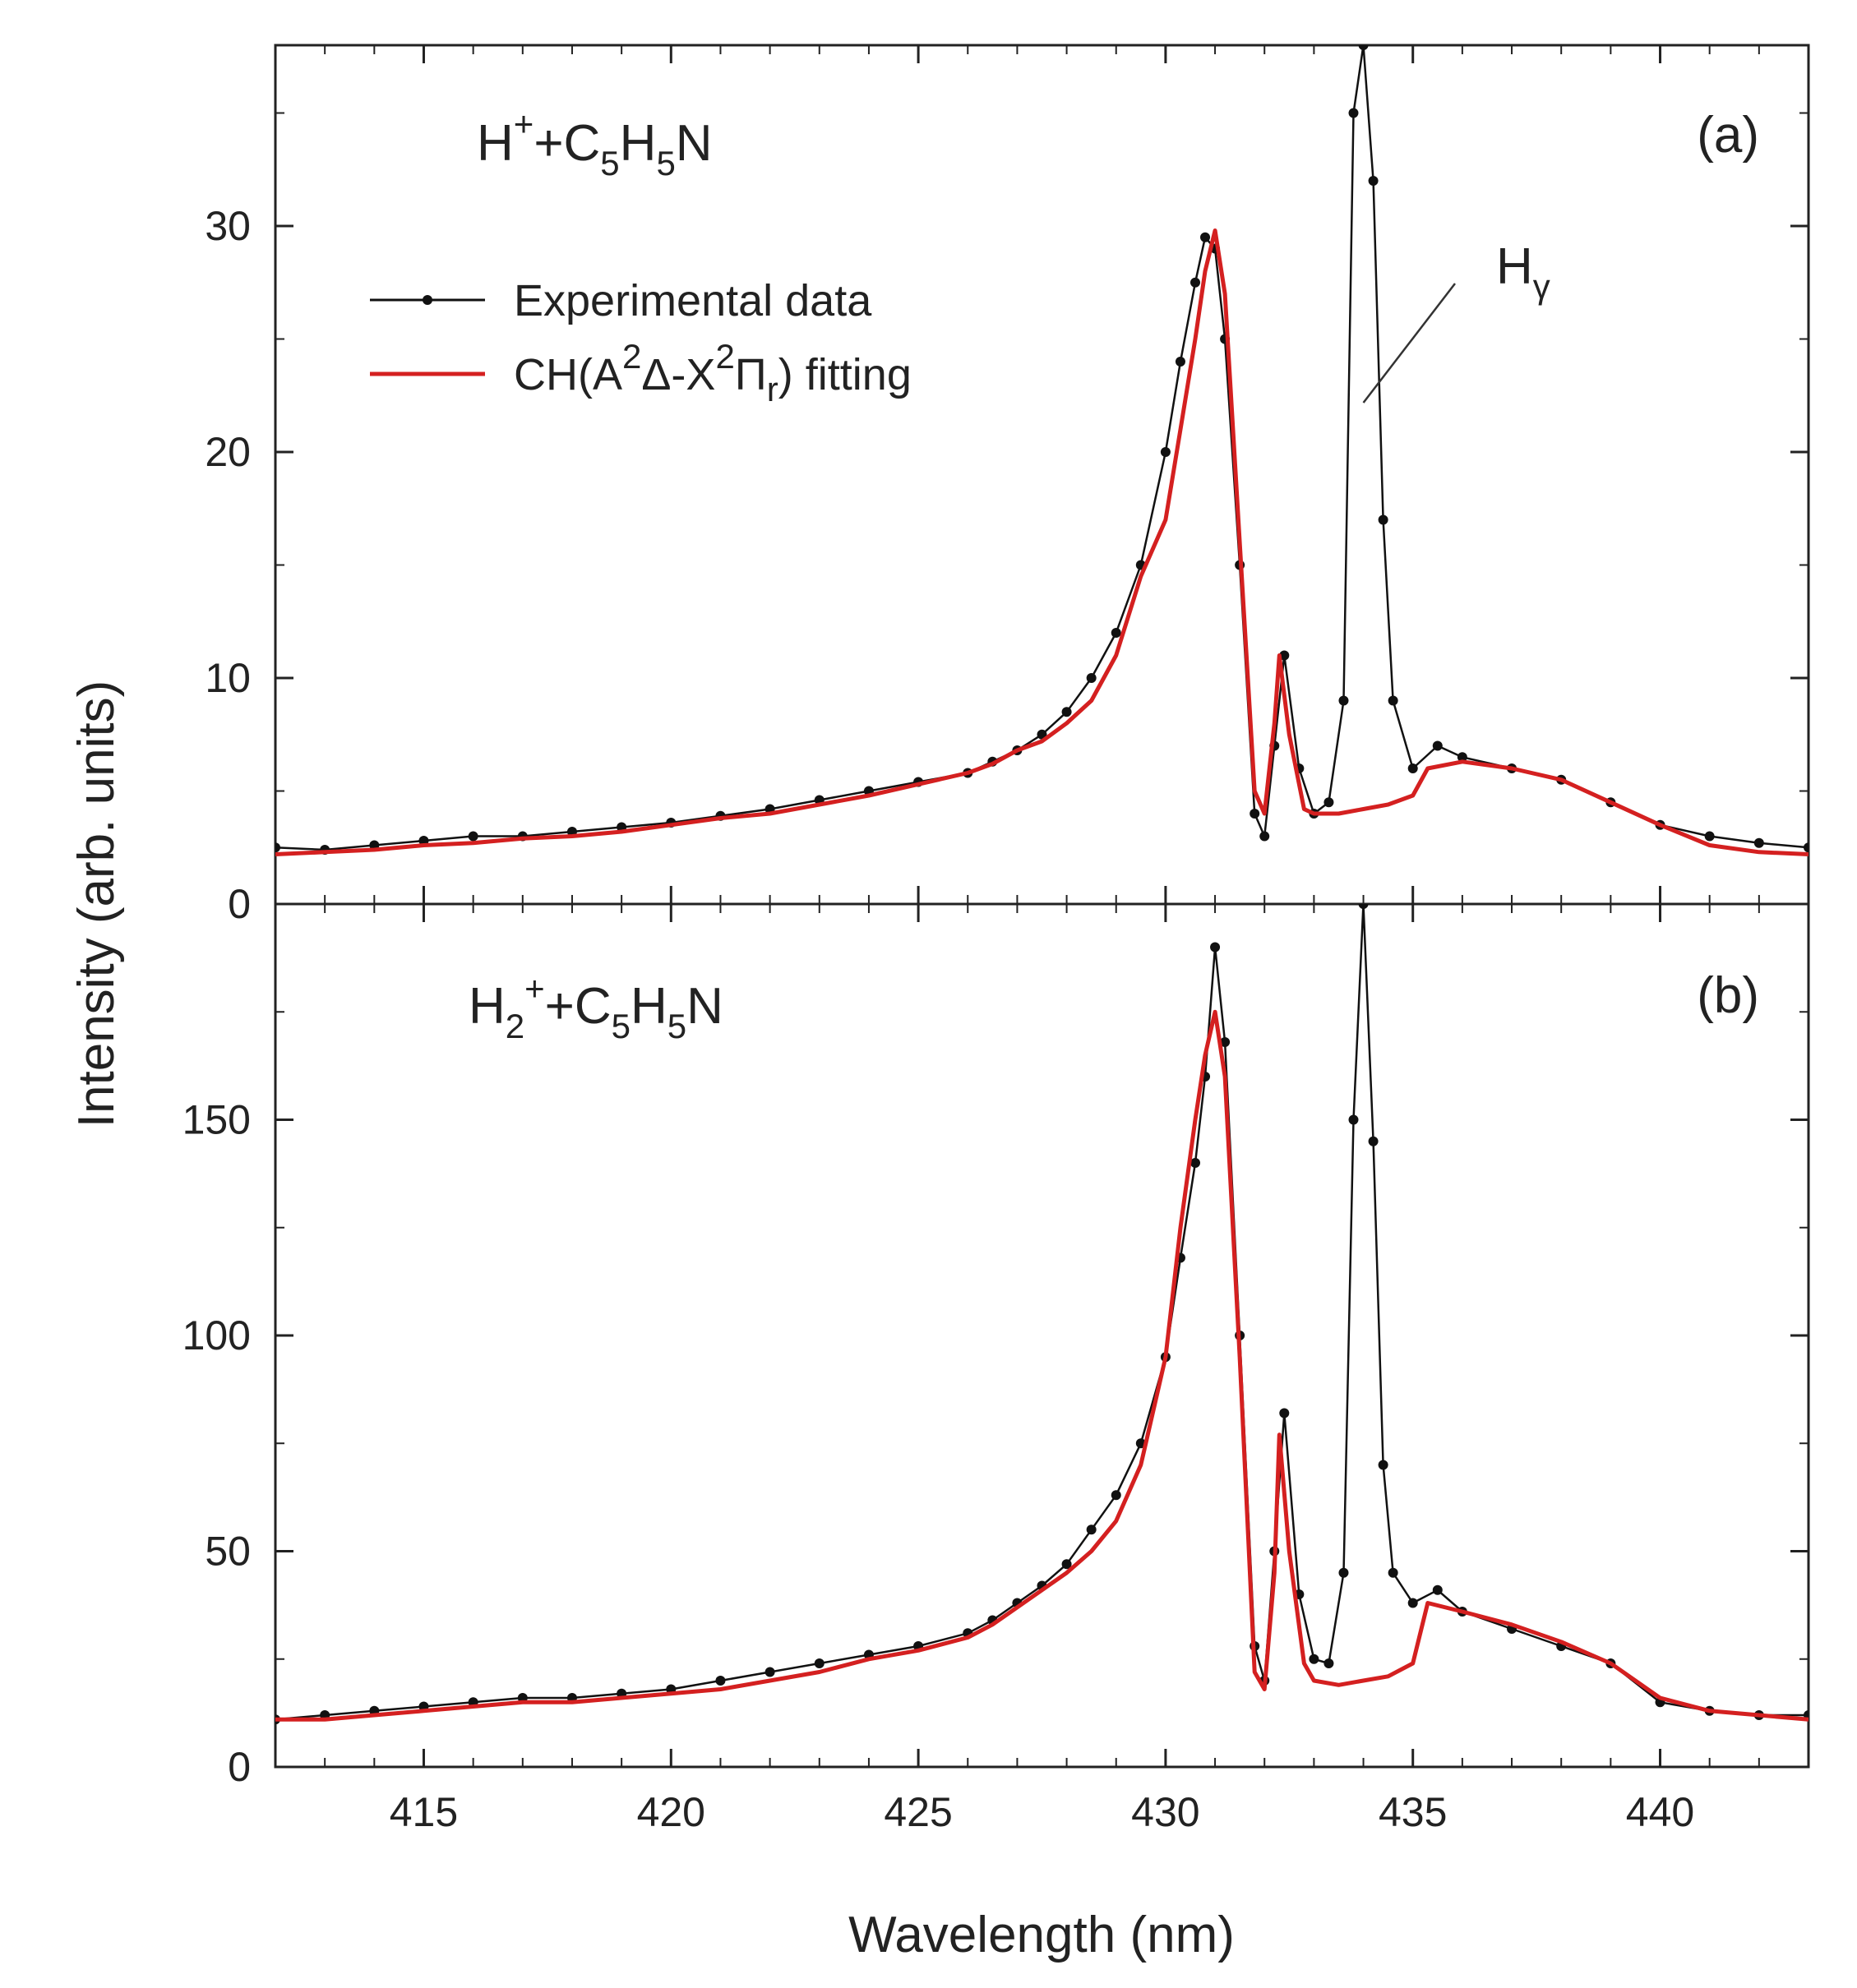  Describe the element at coordinates (751, 374) in the screenshot. I see `legend-fit-part: Π` at that location.